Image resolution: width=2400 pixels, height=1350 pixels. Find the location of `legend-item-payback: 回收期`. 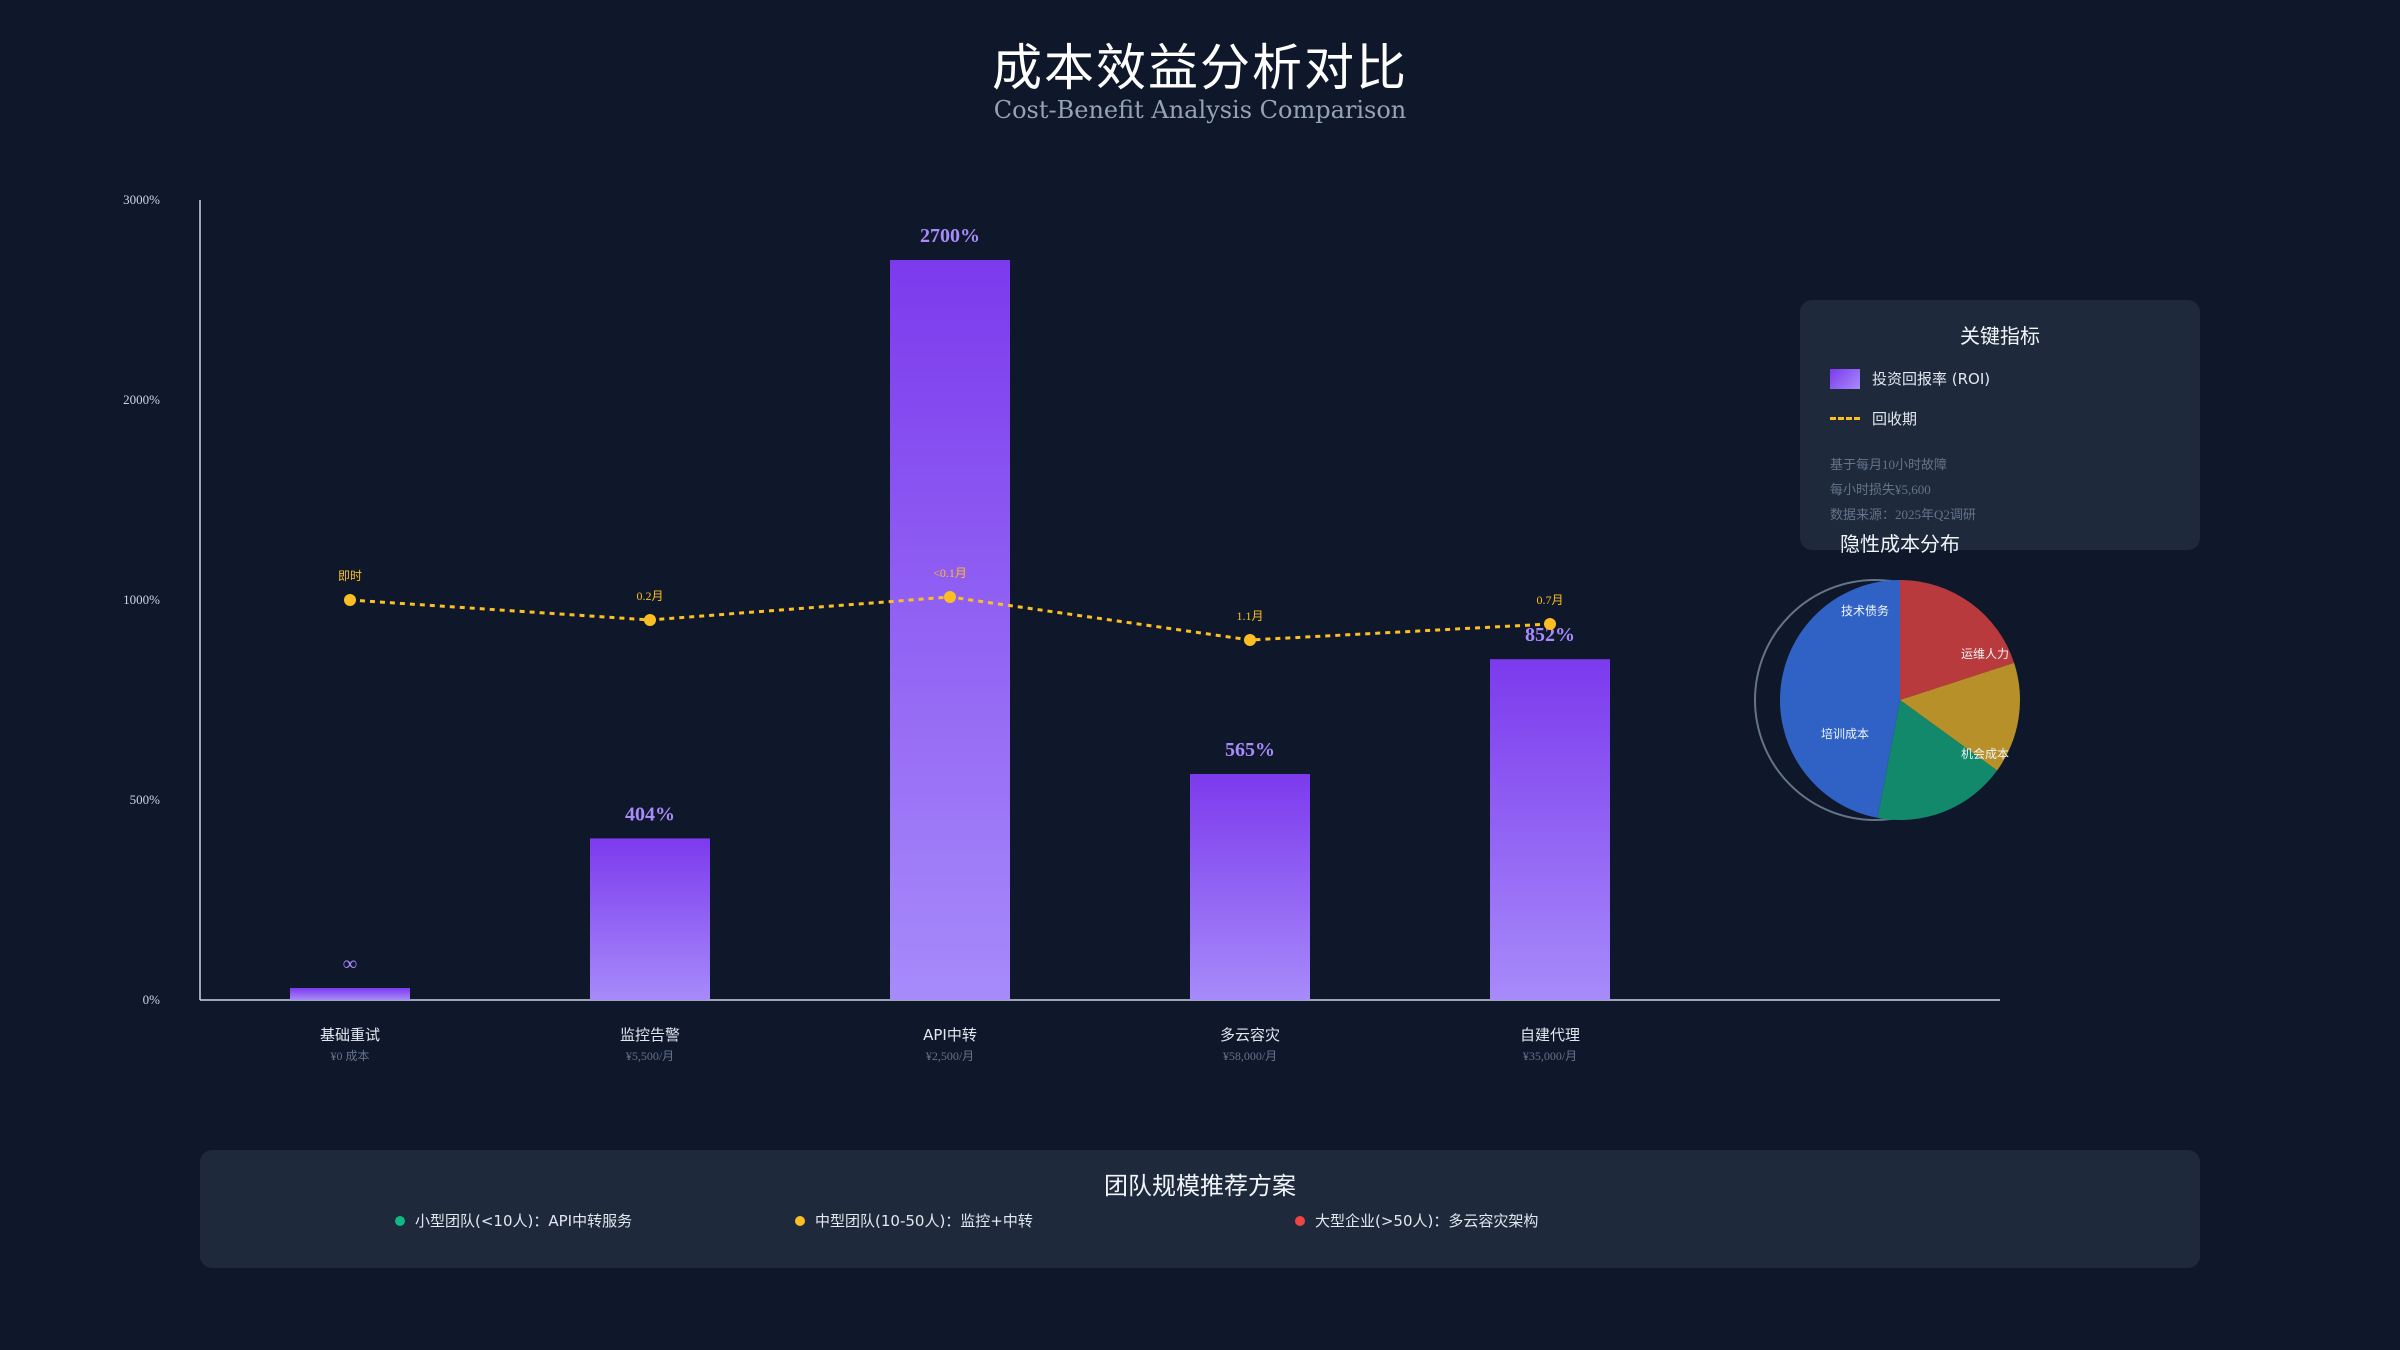

legend-item-payback: 回收期 is located at coordinates (1873, 418).